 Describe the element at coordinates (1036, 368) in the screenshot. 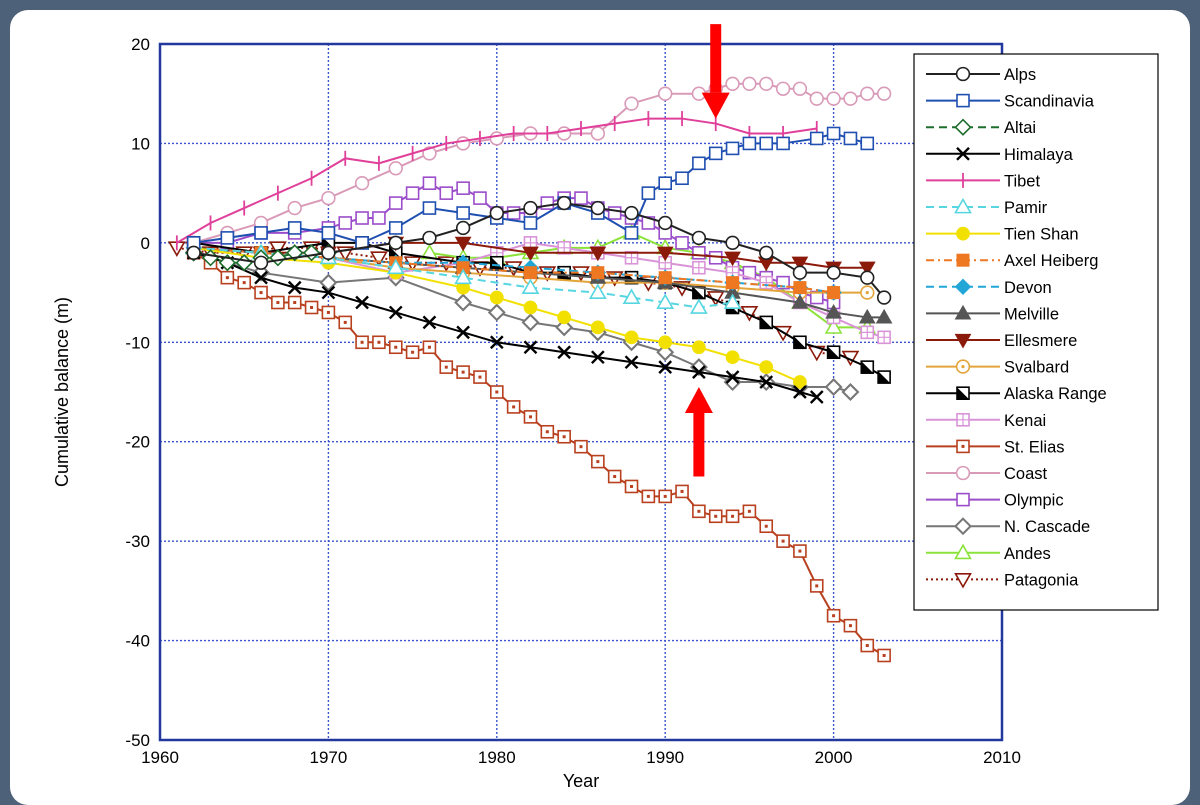

I see `legend-label: Svalbard` at that location.